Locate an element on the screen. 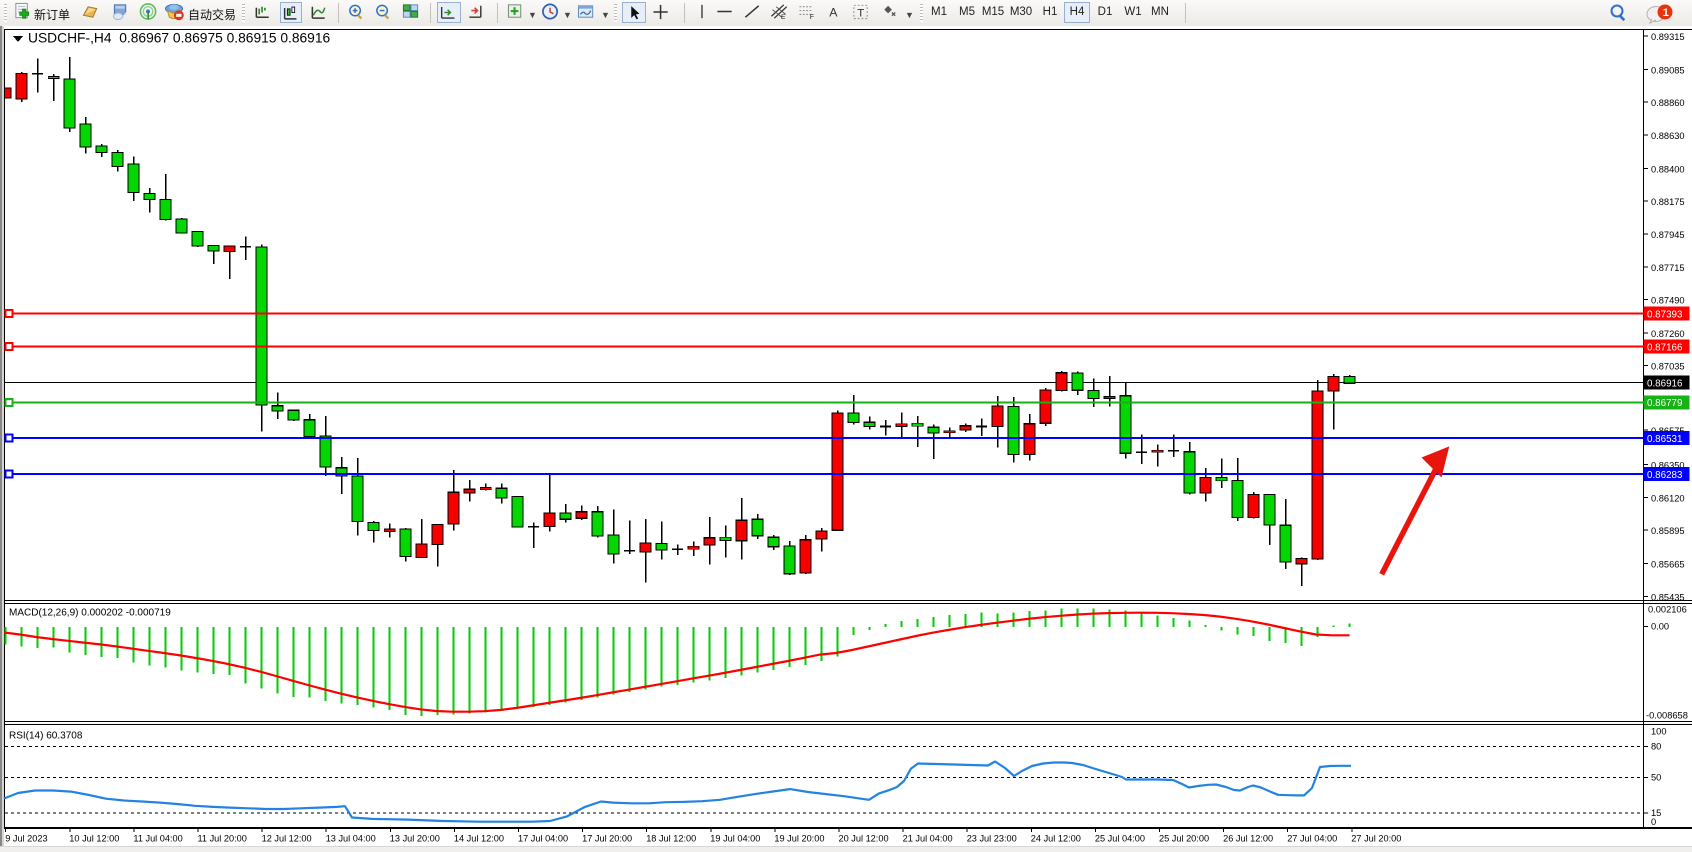  svg-text: 100 is located at coordinates (1659, 732).